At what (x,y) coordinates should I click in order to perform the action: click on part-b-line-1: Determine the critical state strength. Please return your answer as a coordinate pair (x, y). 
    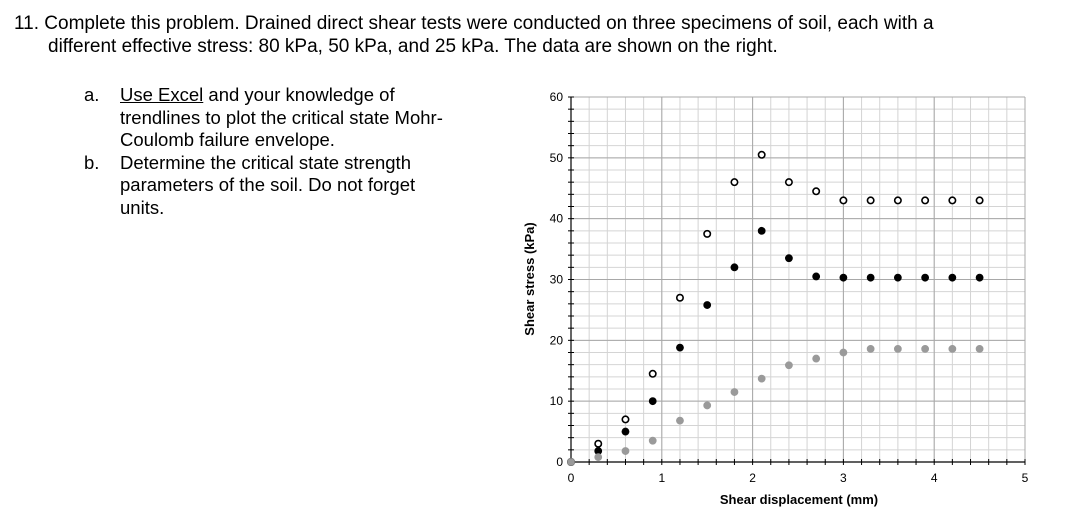
    Looking at the image, I should click on (265, 162).